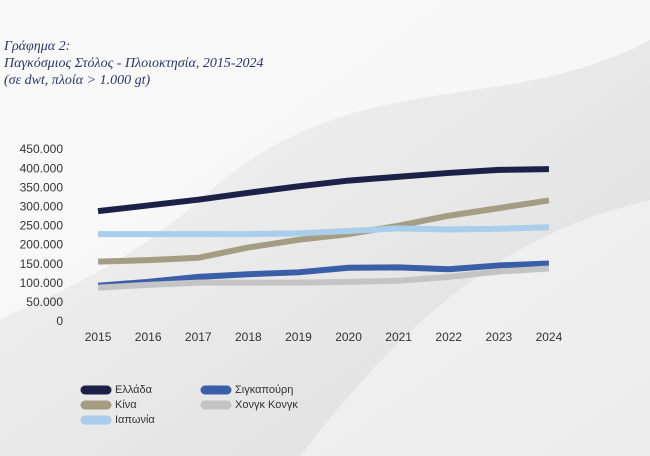 The width and height of the screenshot is (650, 456). What do you see at coordinates (42, 207) in the screenshot?
I see `y-tick-label: 300.000` at bounding box center [42, 207].